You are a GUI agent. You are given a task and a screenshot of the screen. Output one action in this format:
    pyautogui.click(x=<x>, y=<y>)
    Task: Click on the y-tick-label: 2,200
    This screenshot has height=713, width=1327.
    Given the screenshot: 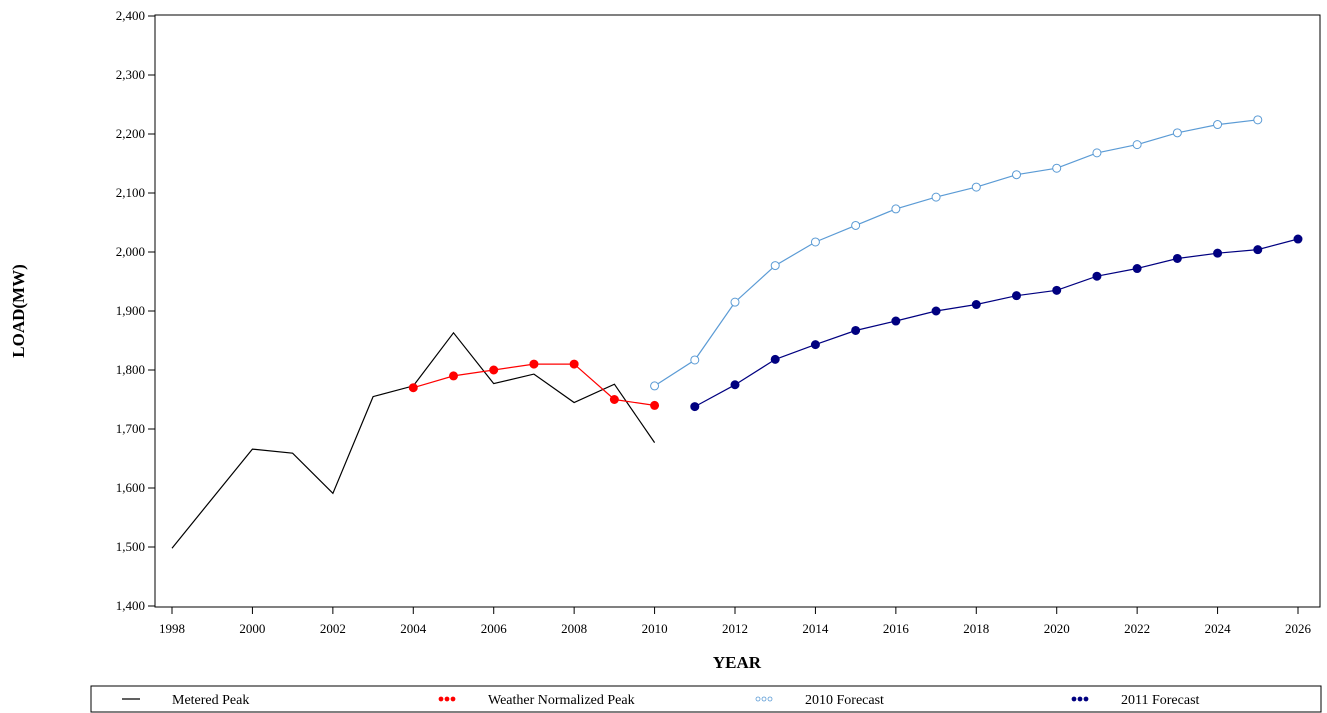 What is the action you would take?
    pyautogui.click(x=130, y=133)
    